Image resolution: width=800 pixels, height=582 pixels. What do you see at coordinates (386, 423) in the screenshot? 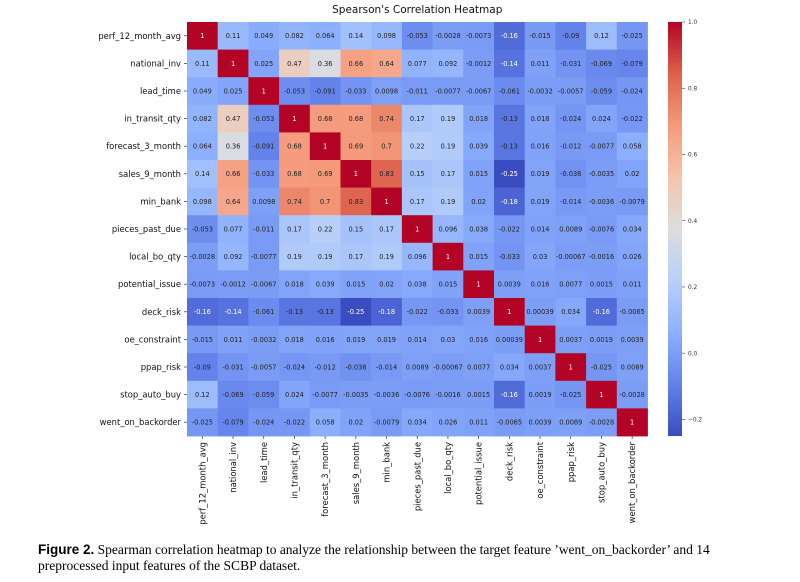
I see `cell-value-label: -0.0079` at bounding box center [386, 423].